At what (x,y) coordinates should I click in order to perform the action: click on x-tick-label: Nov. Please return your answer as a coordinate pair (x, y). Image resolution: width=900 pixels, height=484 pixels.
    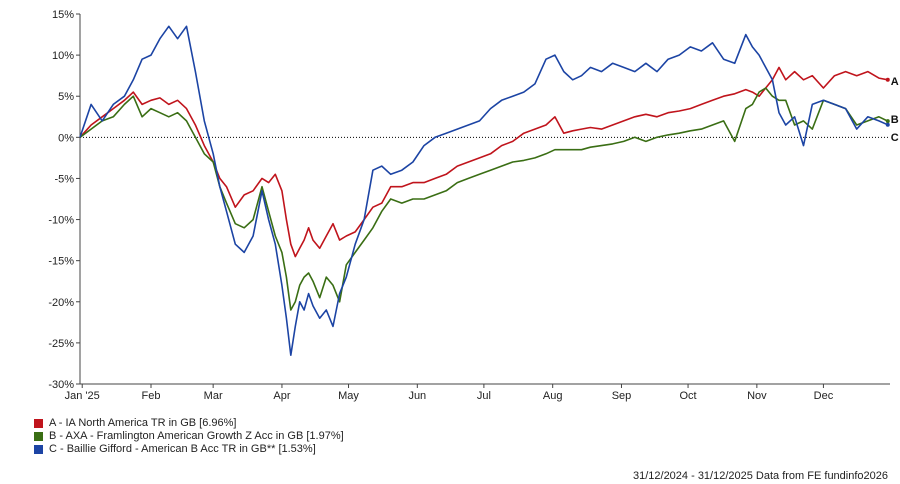
    Looking at the image, I should click on (757, 396).